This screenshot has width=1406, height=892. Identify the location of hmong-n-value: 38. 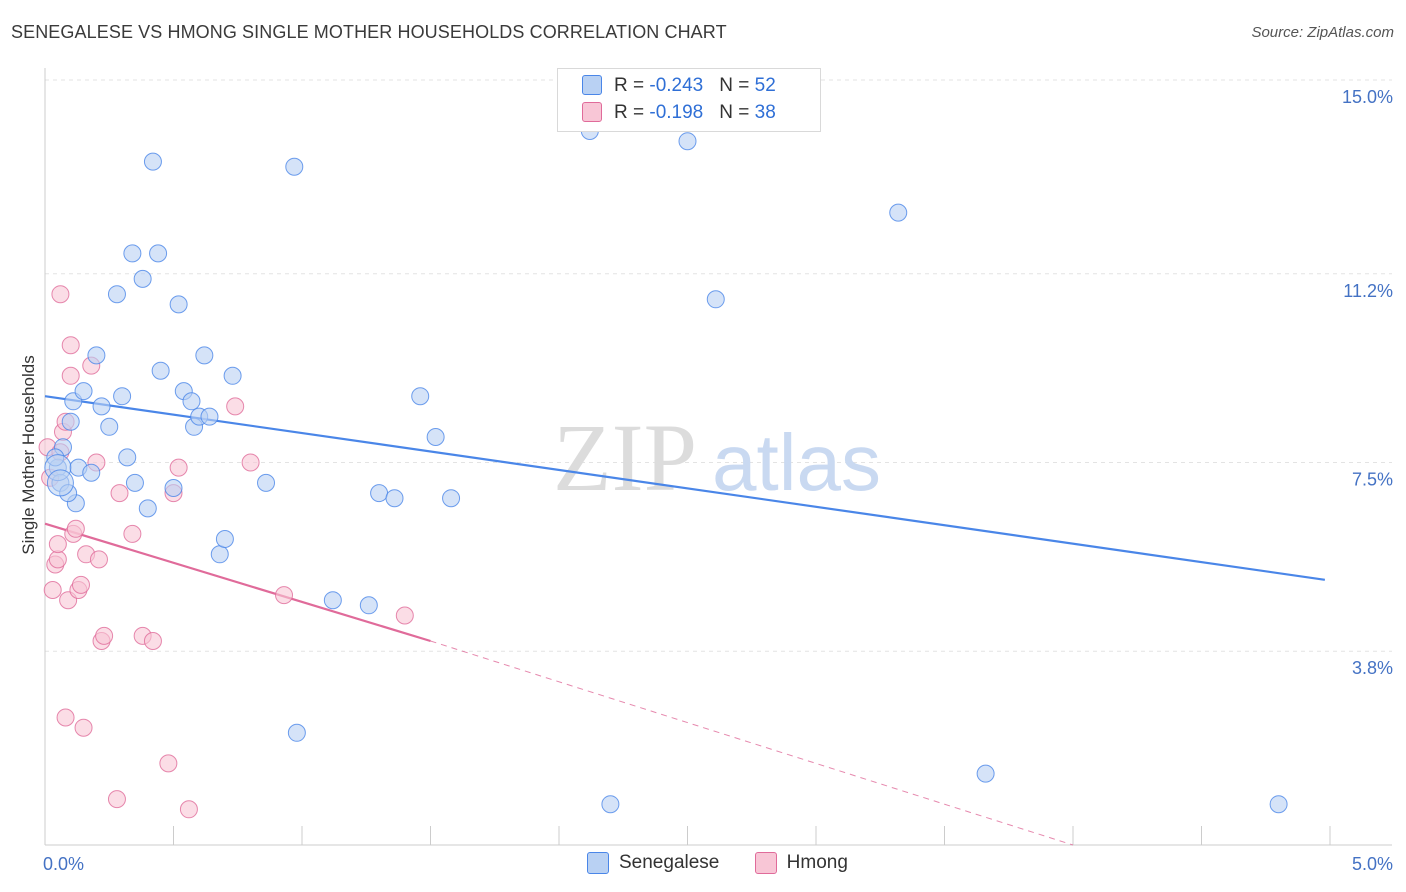
(765, 112).